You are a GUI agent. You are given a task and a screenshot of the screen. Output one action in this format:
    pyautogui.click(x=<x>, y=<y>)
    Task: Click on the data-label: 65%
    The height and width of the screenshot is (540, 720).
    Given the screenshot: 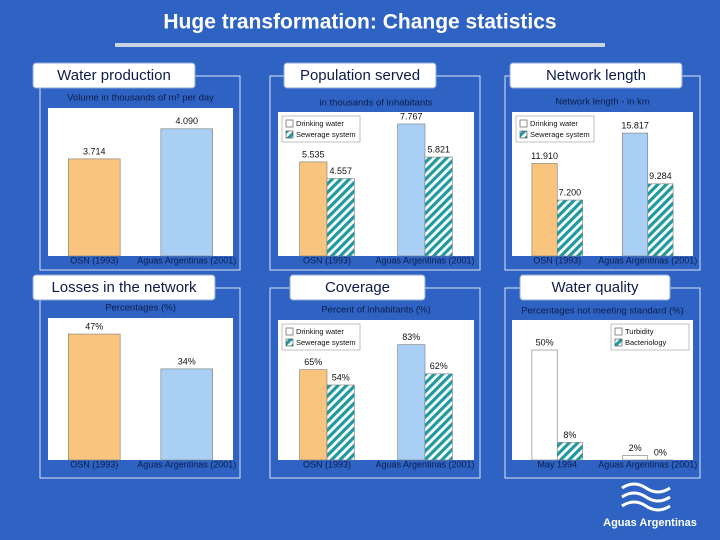 What is the action you would take?
    pyautogui.click(x=313, y=362)
    